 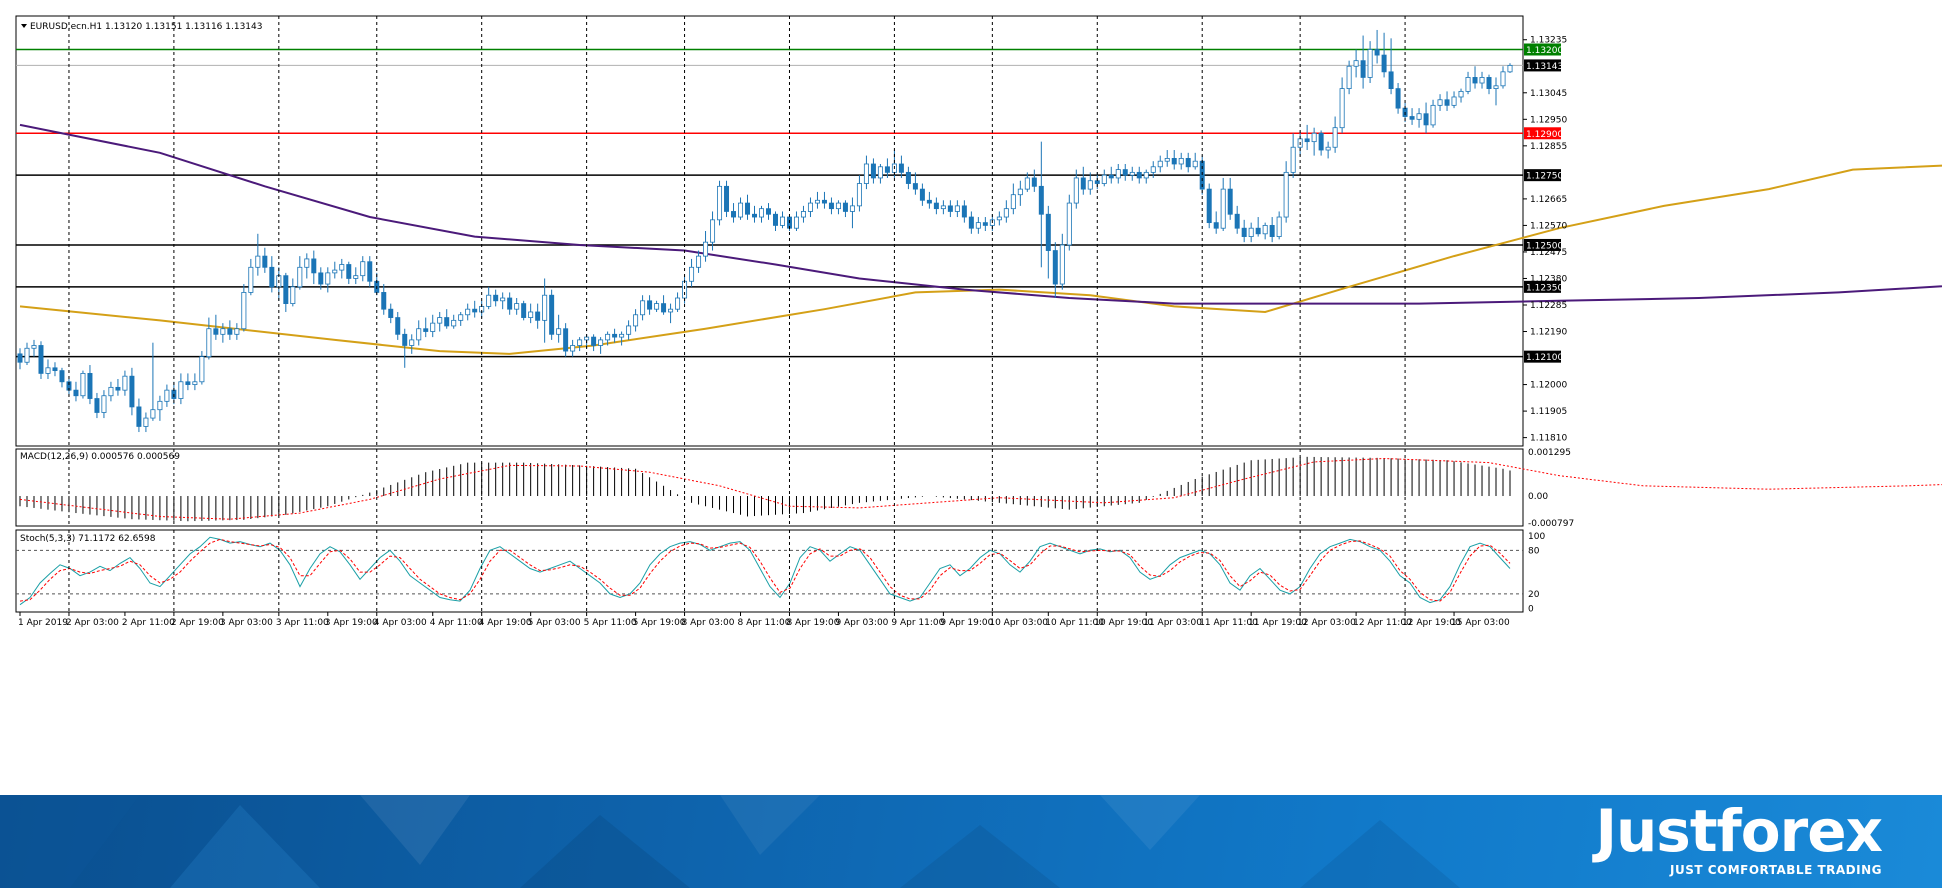 I want to click on time-axis-label: 11 Apr 19:00, so click(x=1277, y=623).